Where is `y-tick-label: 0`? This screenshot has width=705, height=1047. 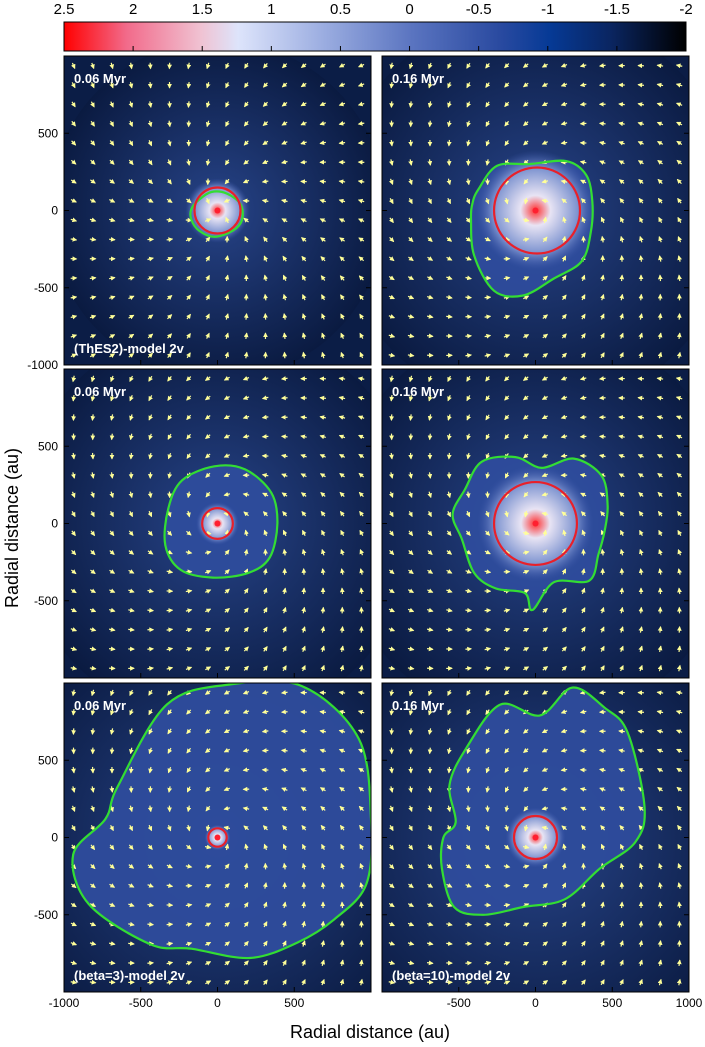
y-tick-label: 0 is located at coordinates (54, 524).